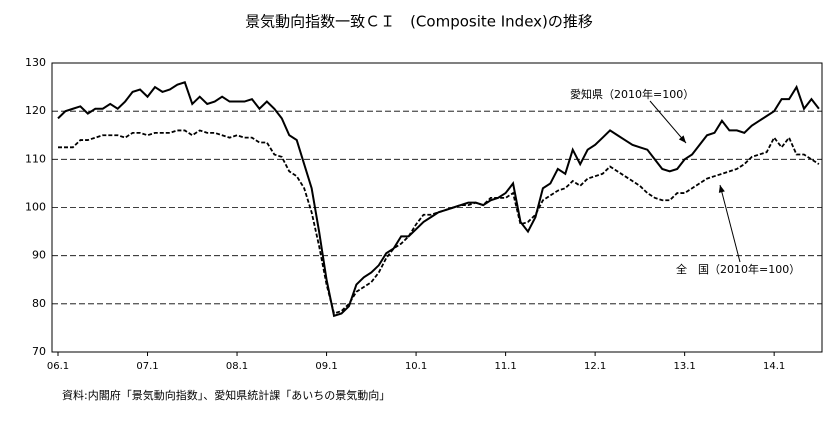 The image size is (838, 435). Describe the element at coordinates (58, 366) in the screenshot. I see `x-tick-label: 06.1` at that location.